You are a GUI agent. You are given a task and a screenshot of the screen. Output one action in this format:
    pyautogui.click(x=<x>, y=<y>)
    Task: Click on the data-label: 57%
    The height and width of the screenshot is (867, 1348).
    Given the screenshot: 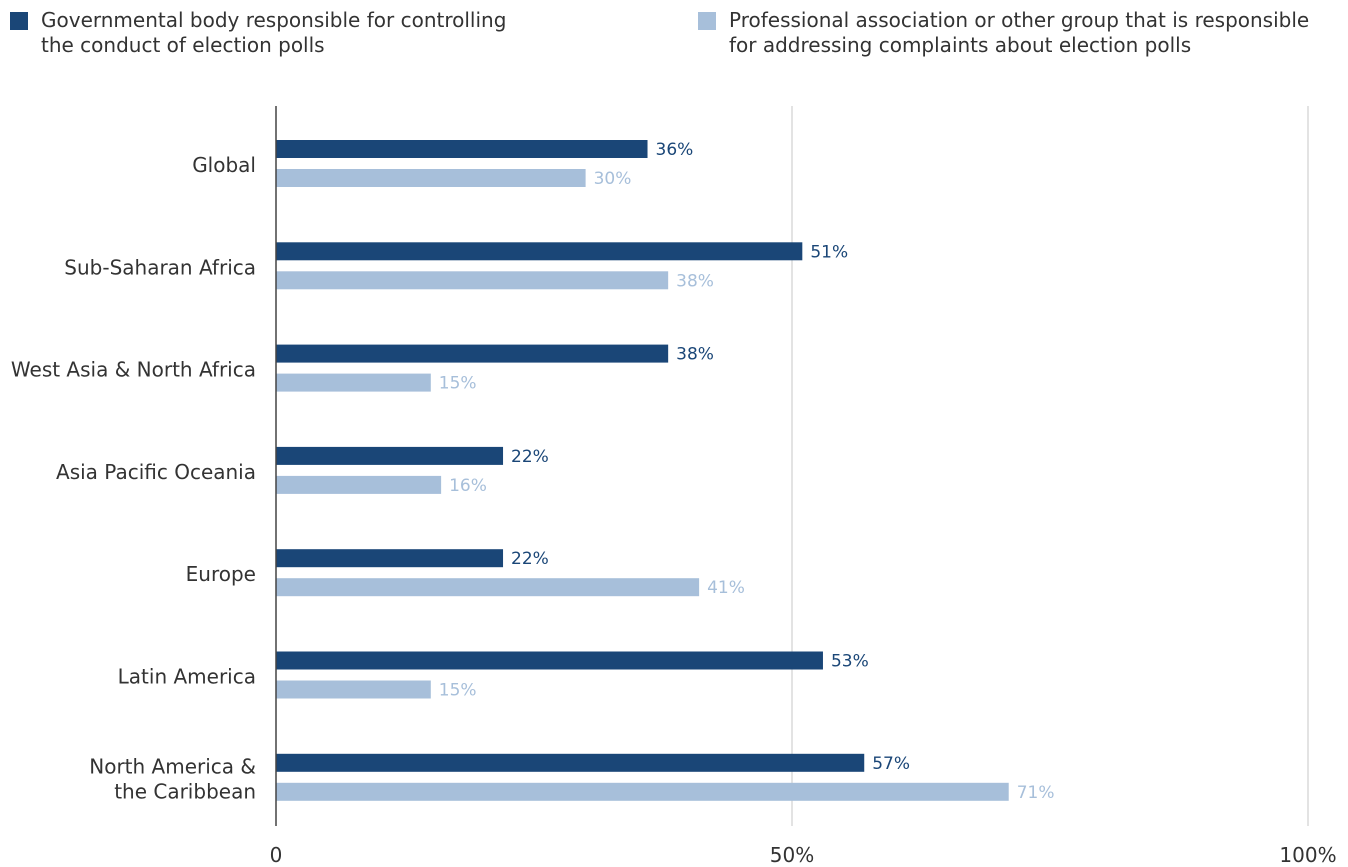 What is the action you would take?
    pyautogui.click(x=891, y=764)
    